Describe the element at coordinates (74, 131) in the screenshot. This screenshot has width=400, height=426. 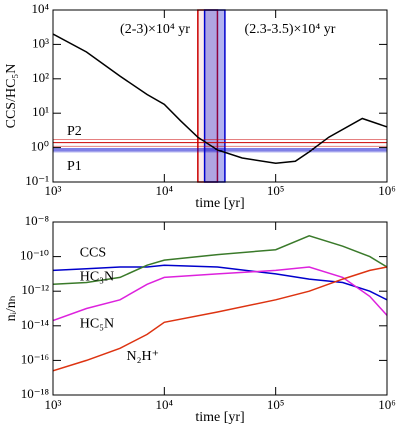
I see `reference-label: P2` at that location.